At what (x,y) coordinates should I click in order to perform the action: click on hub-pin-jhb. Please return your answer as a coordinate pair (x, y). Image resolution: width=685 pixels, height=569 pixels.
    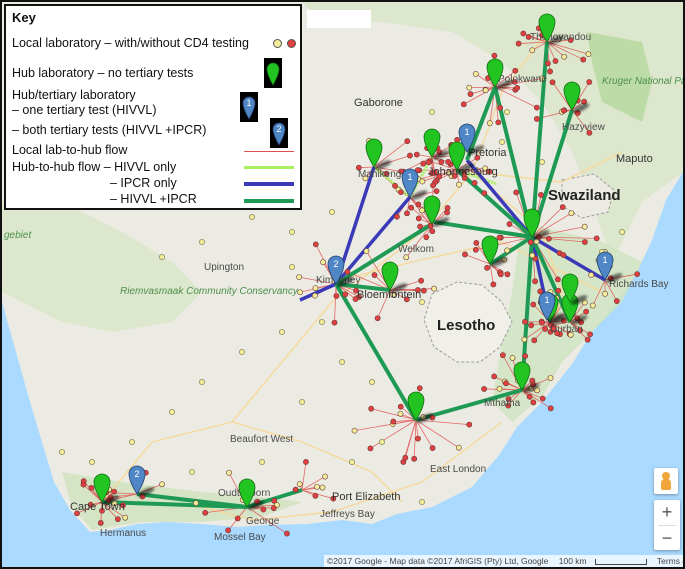
    Looking at the image, I should click on (436, 145).